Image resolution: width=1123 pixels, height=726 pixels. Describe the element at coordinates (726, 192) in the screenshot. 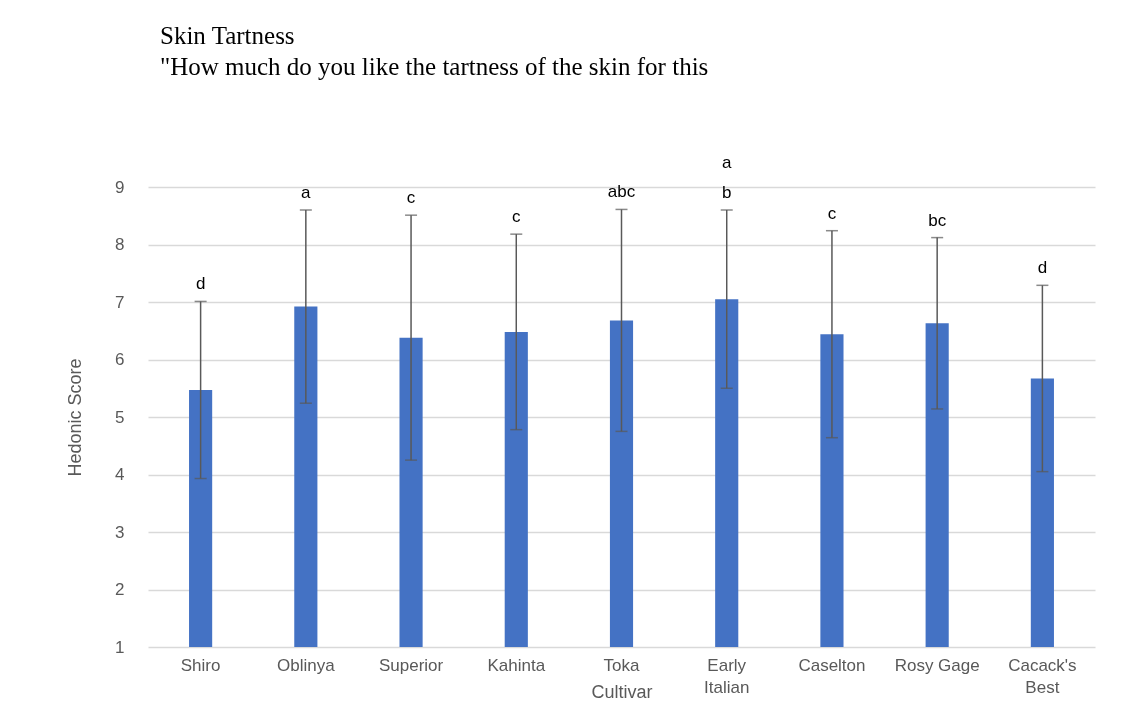

I see `annotation: b` at that location.